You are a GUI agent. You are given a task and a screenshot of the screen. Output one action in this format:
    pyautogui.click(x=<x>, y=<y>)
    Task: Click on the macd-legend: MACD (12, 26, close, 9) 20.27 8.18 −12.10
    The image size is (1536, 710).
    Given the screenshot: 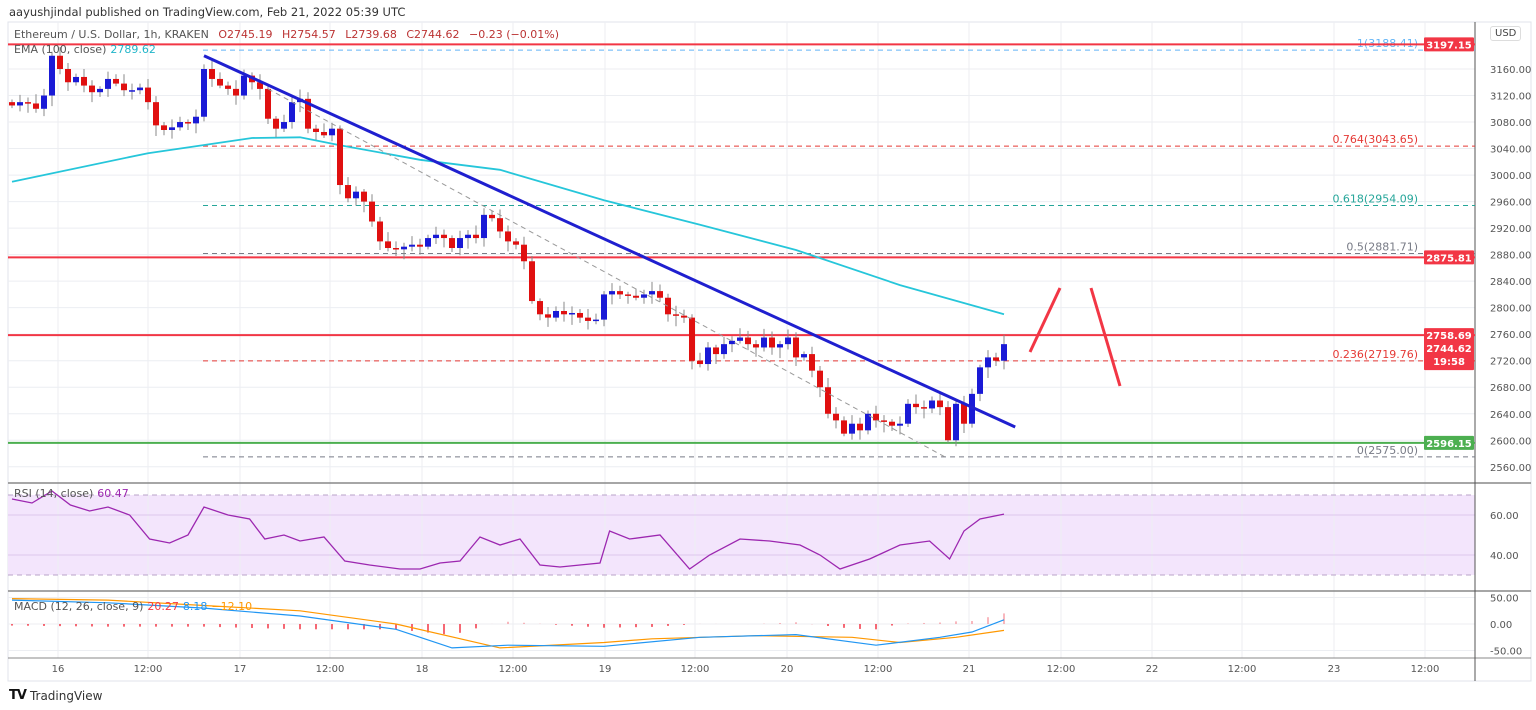 What is the action you would take?
    pyautogui.click(x=133, y=606)
    